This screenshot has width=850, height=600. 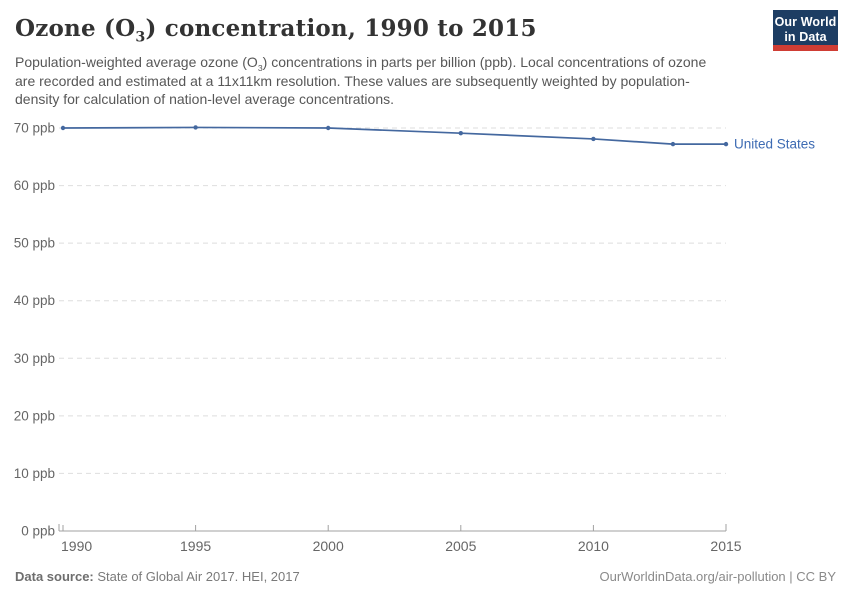 I want to click on y-axis-label: 60 ppb, so click(x=34, y=185).